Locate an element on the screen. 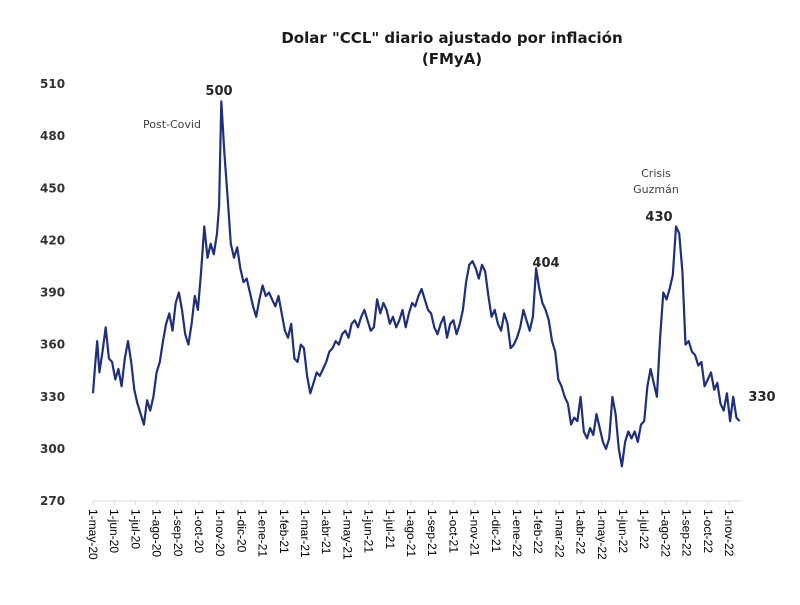  annotation-404: 404 is located at coordinates (545, 263).